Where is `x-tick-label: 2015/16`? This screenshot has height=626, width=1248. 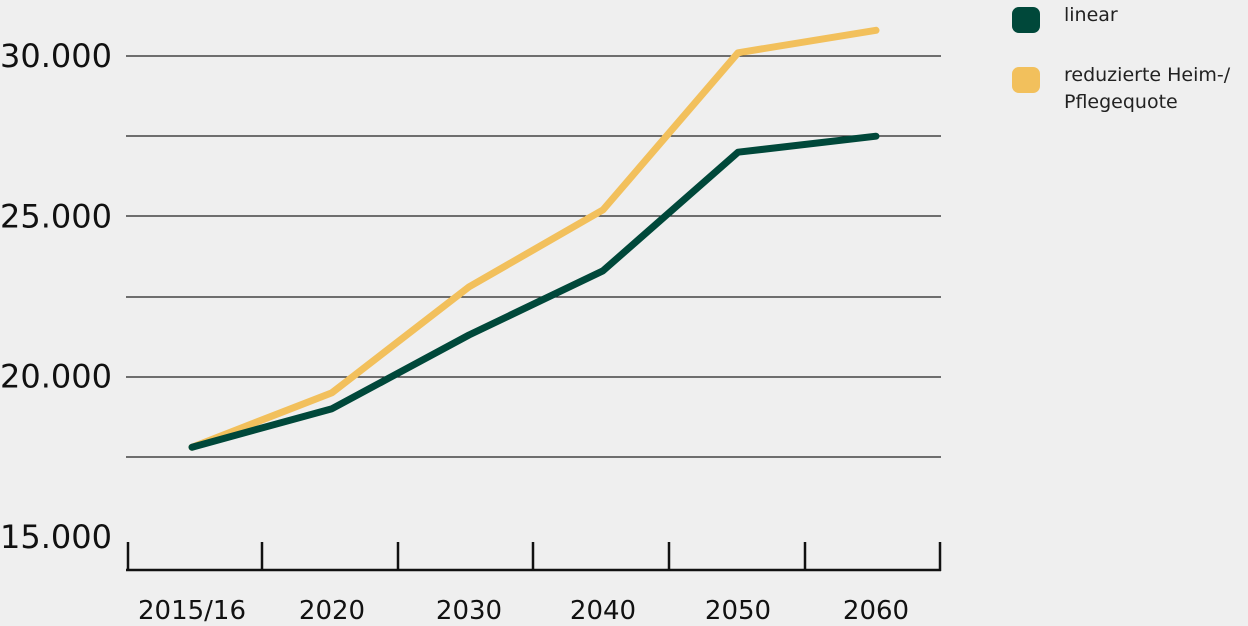
x-tick-label: 2015/16 is located at coordinates (192, 611).